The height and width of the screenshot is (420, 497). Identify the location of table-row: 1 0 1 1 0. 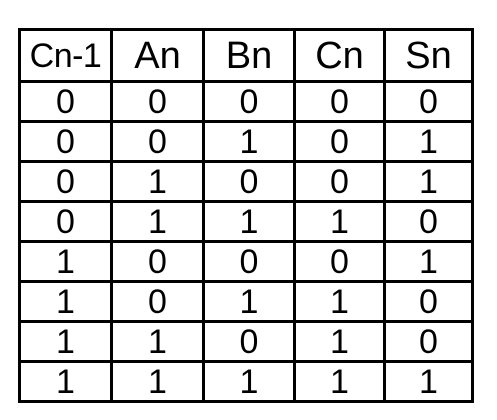
(246, 301).